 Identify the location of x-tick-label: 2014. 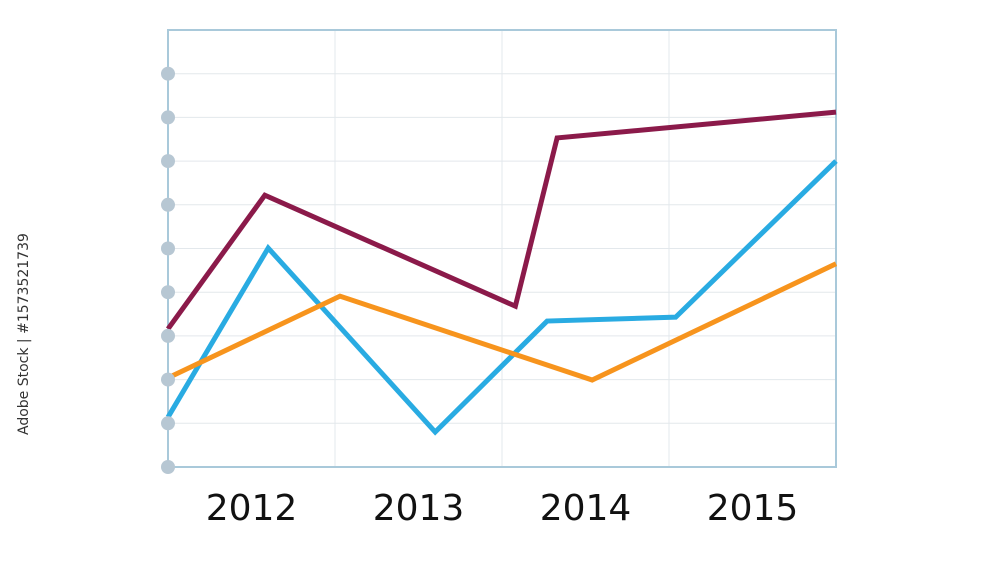
(586, 508).